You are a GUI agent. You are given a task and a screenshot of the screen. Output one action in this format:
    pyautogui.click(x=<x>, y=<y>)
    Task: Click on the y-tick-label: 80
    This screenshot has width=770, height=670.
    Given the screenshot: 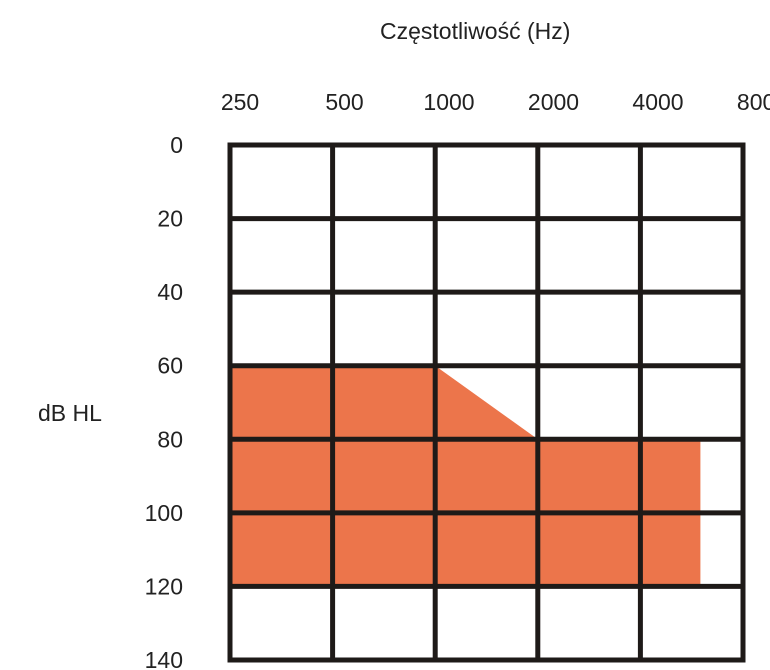 What is the action you would take?
    pyautogui.click(x=170, y=439)
    